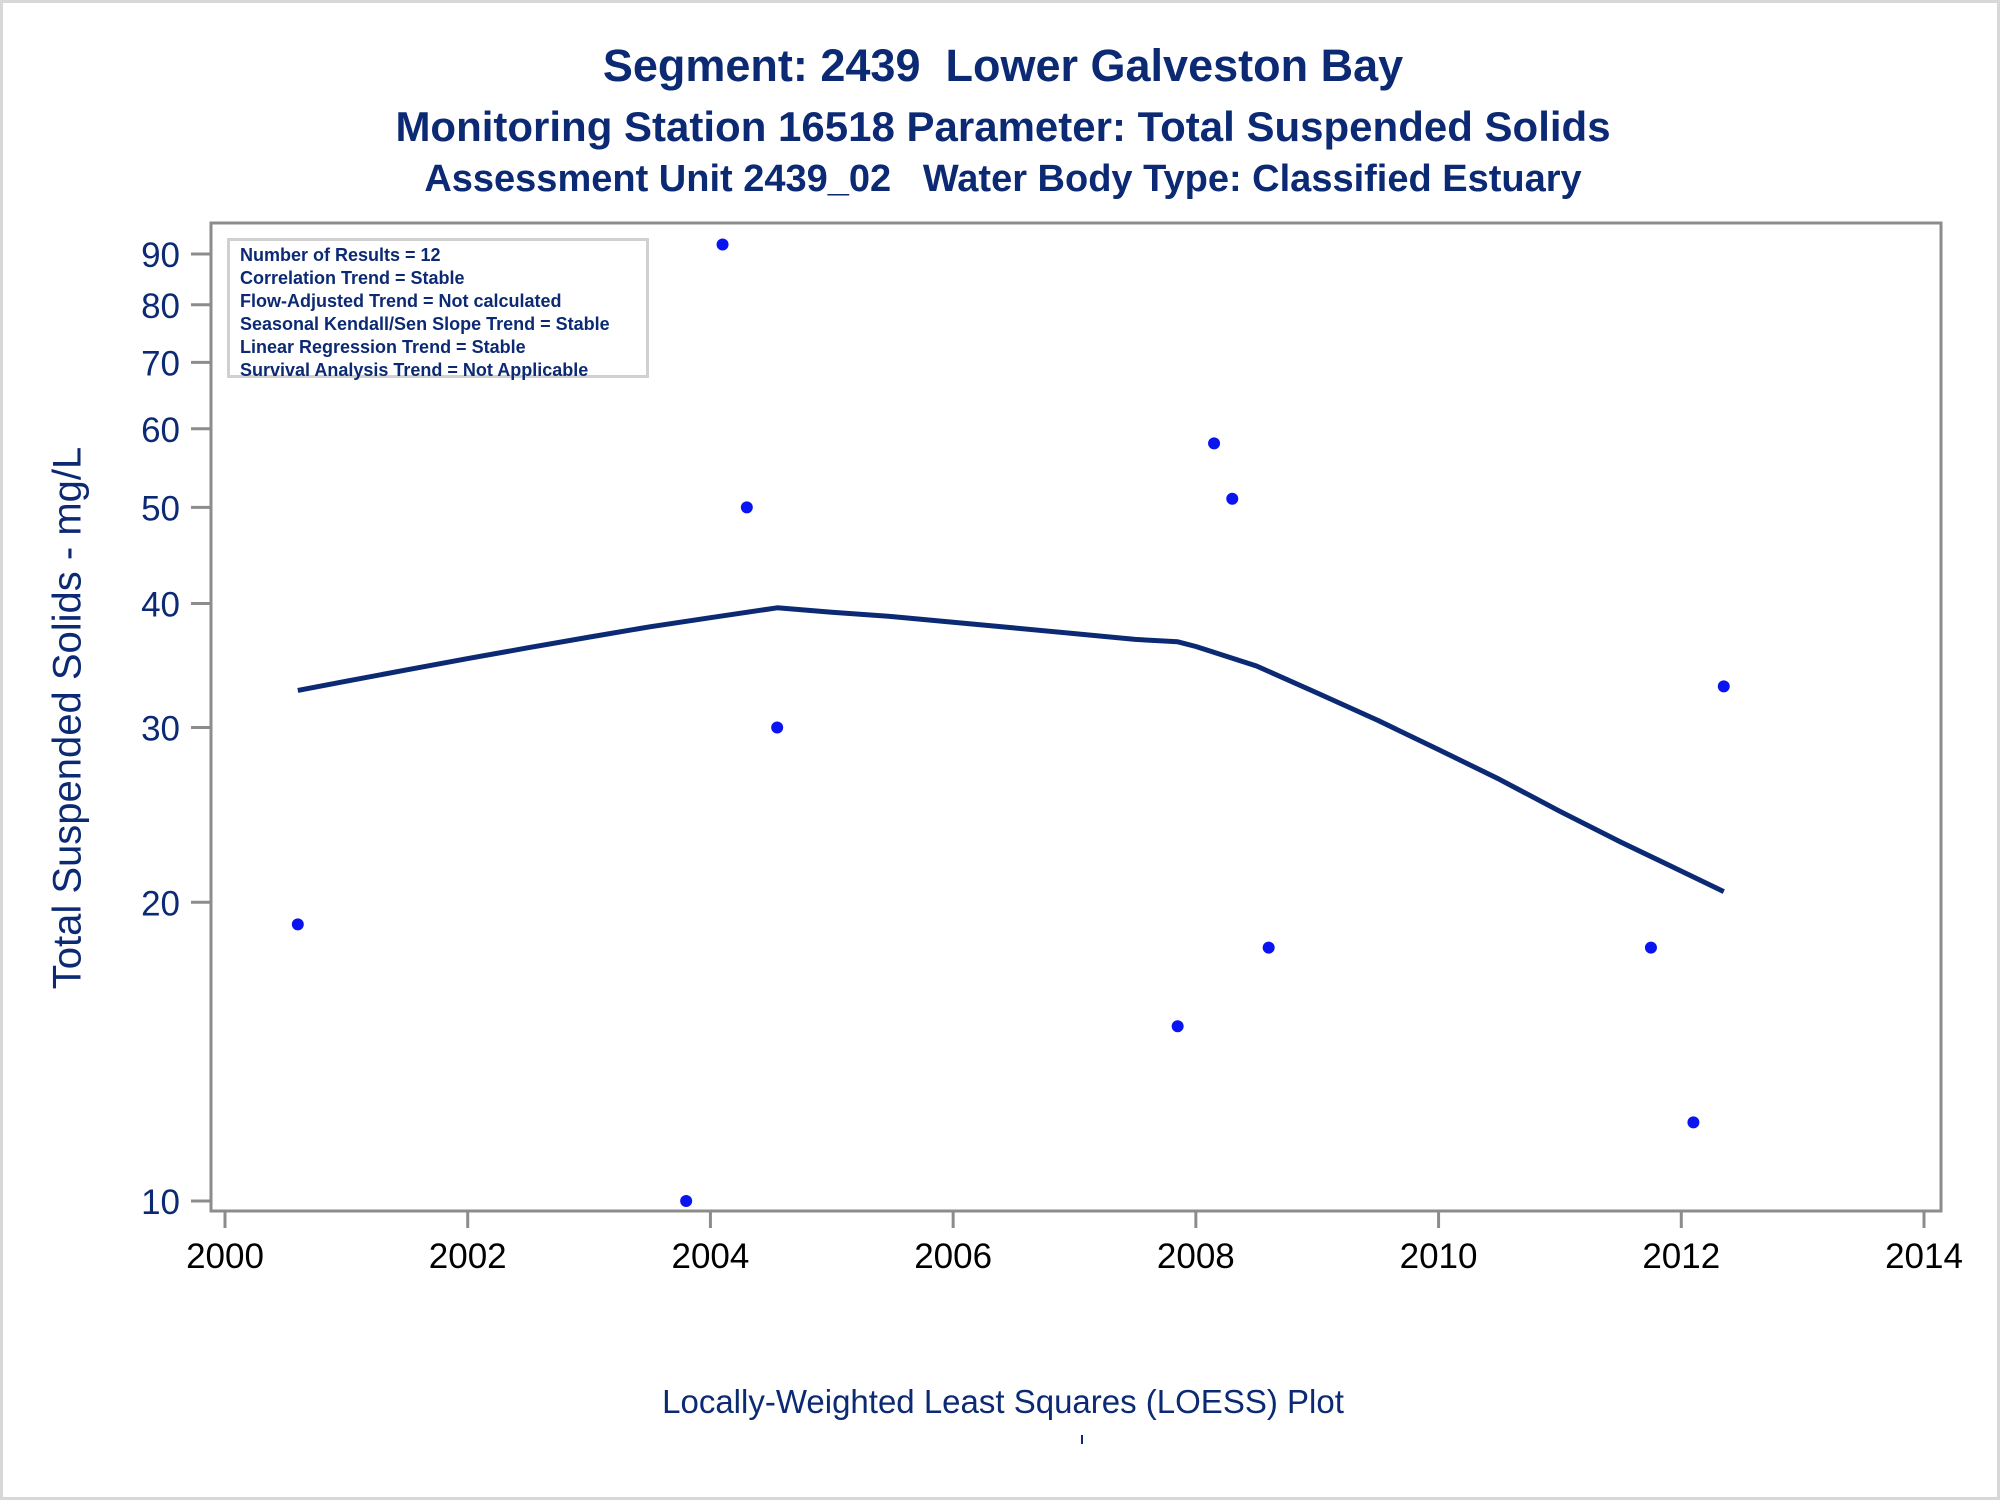  What do you see at coordinates (1074, 1243) in the screenshot?
I see `x-axis: 2000 2002 2004 2006 2008 2010 2012 2014` at bounding box center [1074, 1243].